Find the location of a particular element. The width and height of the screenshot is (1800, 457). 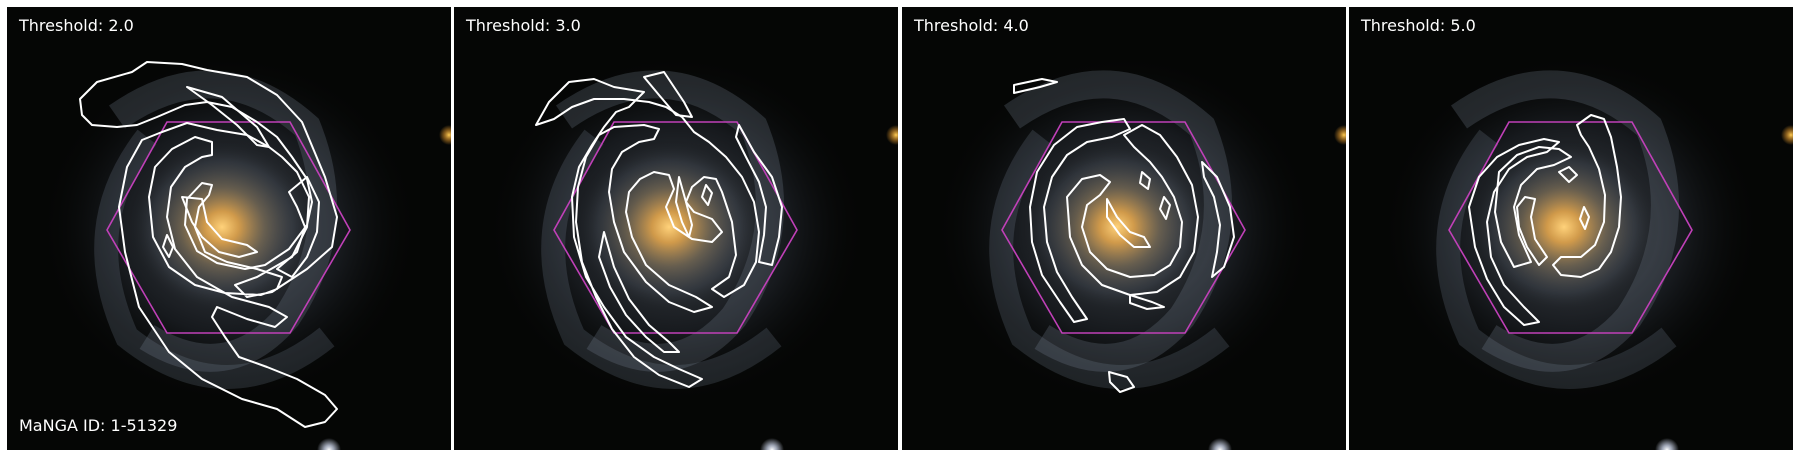

contour-lower-arc is located at coordinates (1147, 302).